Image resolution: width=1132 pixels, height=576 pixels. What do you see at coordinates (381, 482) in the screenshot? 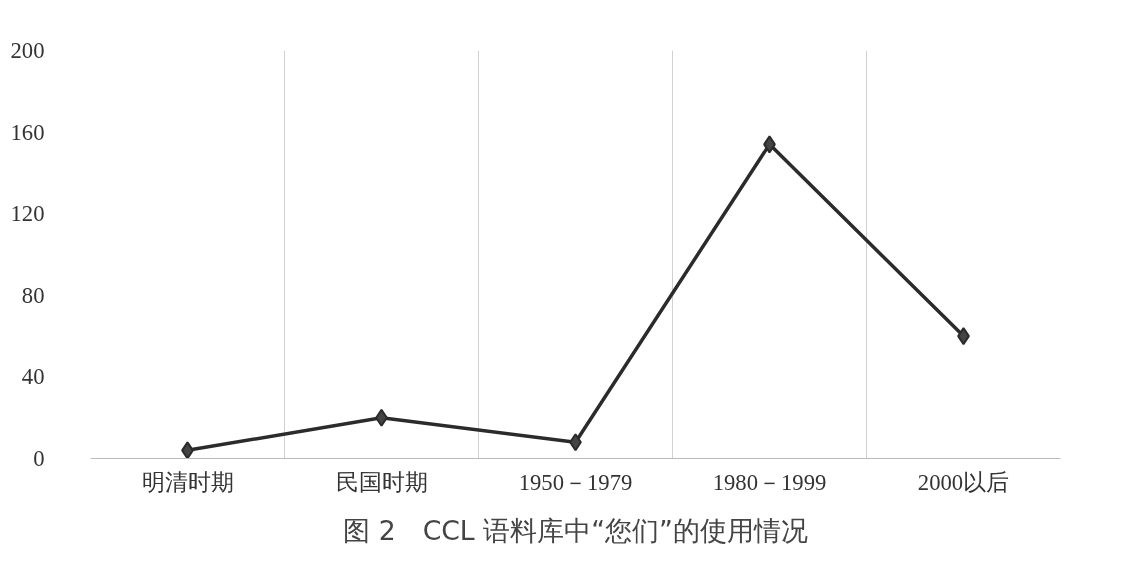
I see `x-tick-label: 民国时期` at bounding box center [381, 482].